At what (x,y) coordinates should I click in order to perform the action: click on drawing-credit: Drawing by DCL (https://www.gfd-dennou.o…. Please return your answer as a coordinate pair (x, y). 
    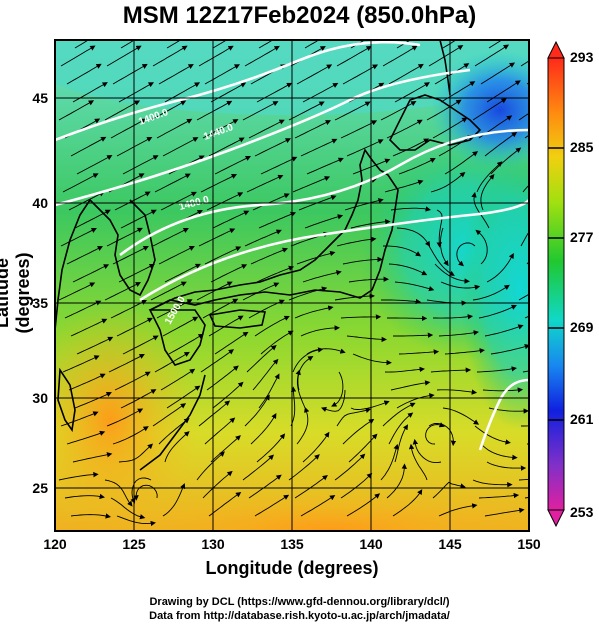
    Looking at the image, I should click on (299, 602).